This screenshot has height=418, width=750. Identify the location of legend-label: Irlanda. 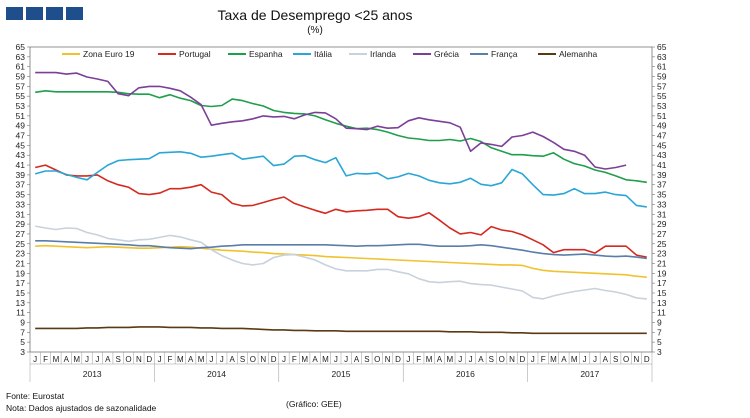
(383, 54).